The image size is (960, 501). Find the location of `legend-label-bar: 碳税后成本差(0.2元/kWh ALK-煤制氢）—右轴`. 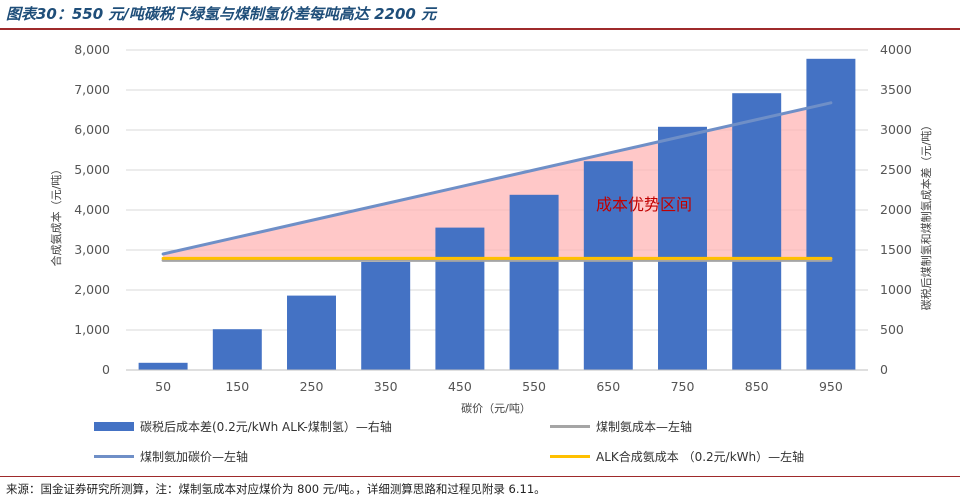

legend-label-bar: 碳税后成本差(0.2元/kWh ALK-煤制氢）—右轴 is located at coordinates (266, 427).